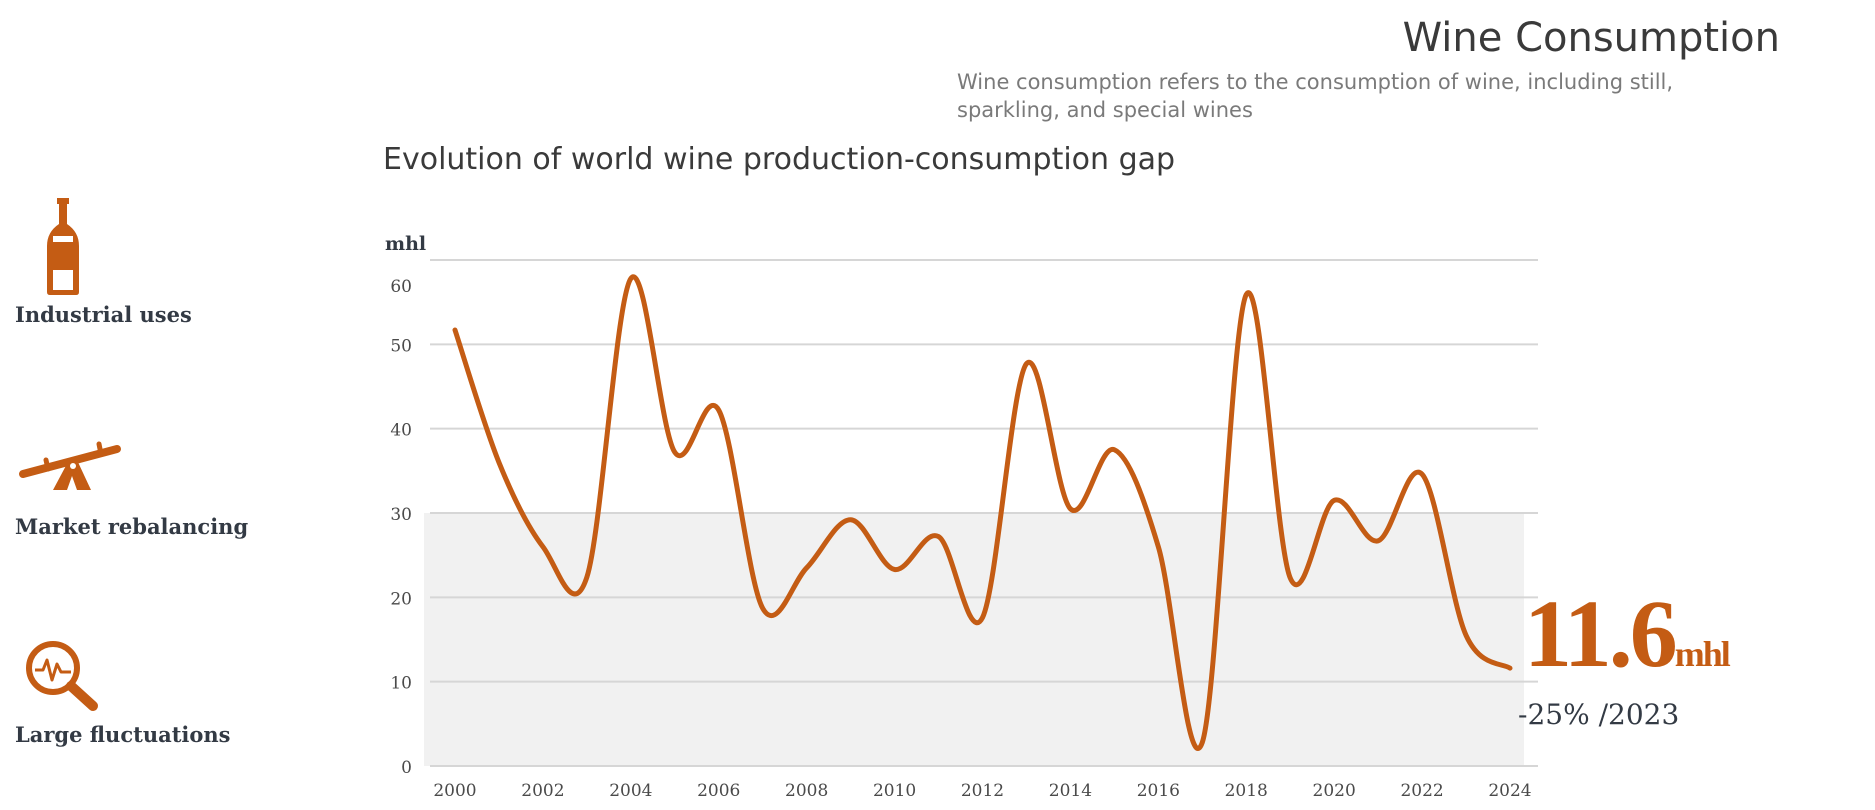 This screenshot has height=810, width=1875. Describe the element at coordinates (103, 262) in the screenshot. I see `sidebar-item-industrial-uses: Industrial uses` at that location.